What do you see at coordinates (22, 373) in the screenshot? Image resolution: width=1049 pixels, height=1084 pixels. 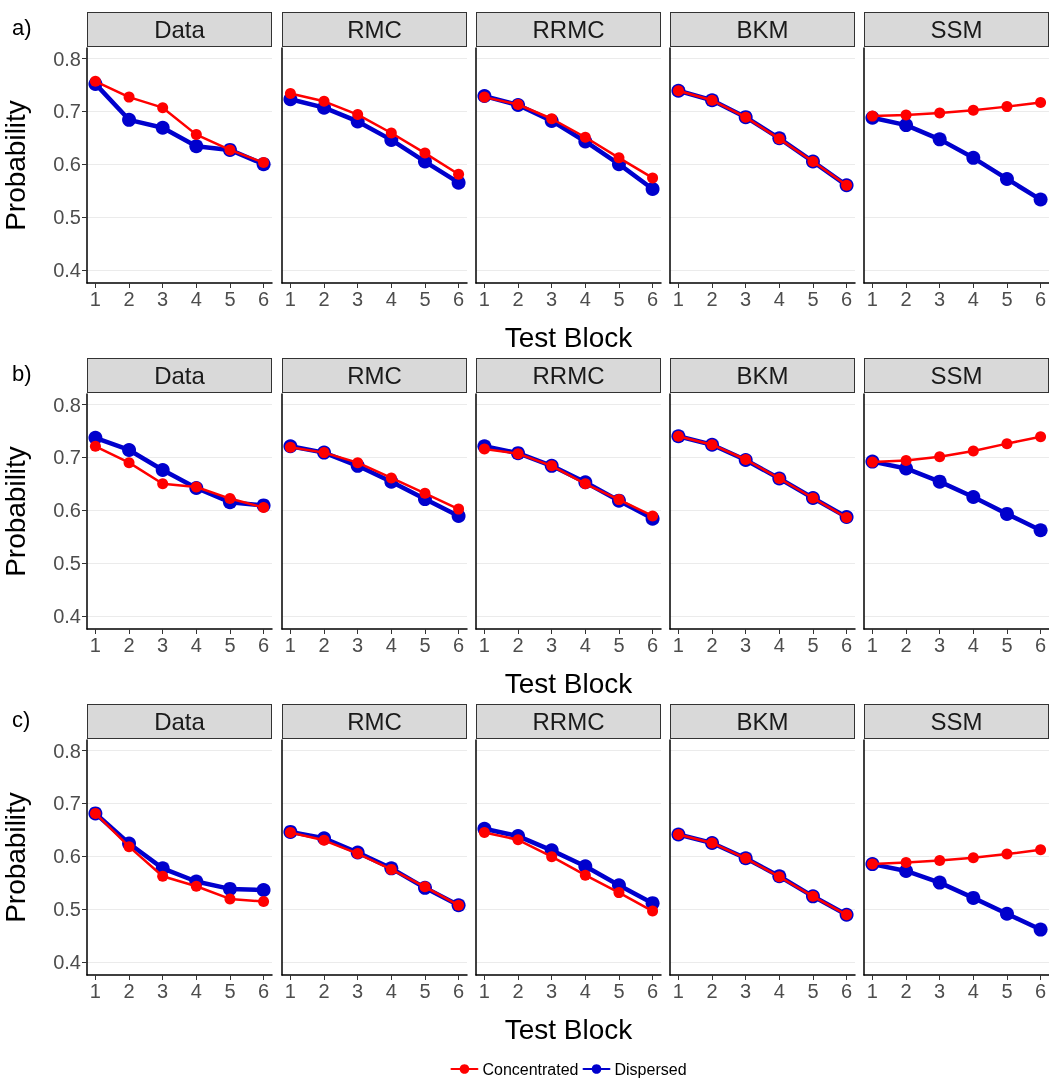 I see `text: b)` at bounding box center [22, 373].